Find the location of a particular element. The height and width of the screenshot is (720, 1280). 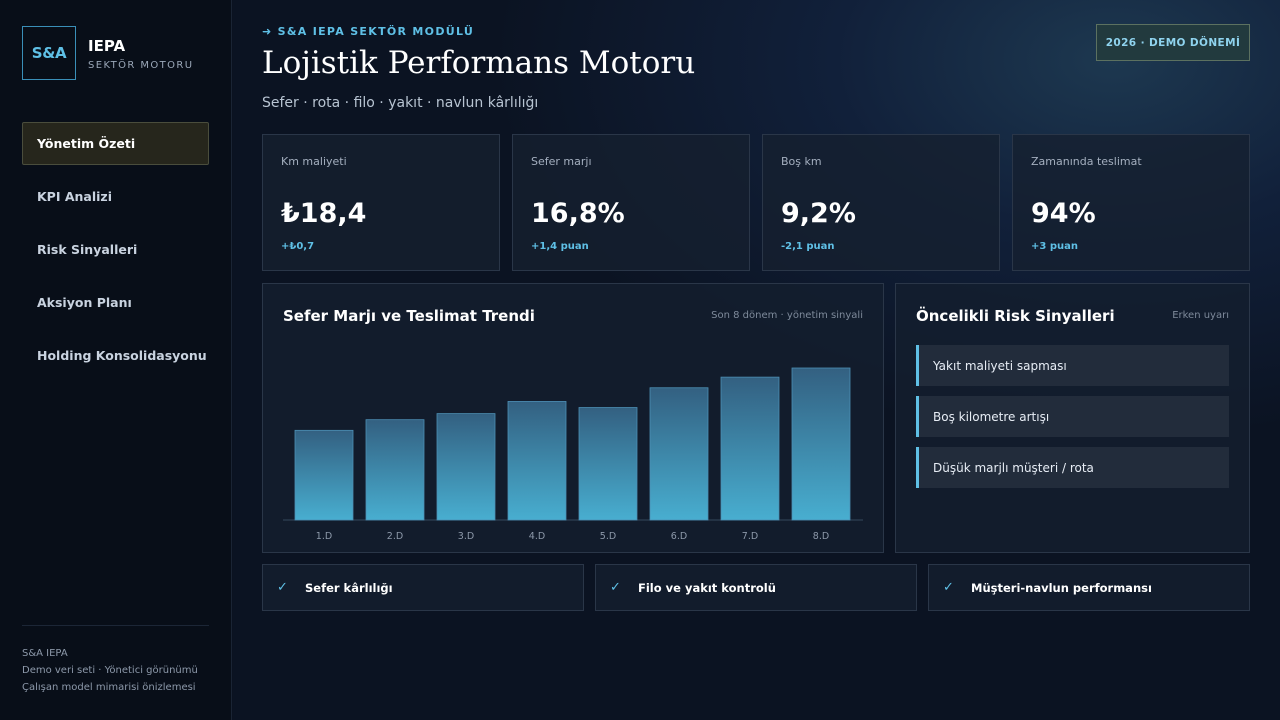

footer-line-dataset: Demo veri seti · Yönetici görünümü is located at coordinates (110, 670).